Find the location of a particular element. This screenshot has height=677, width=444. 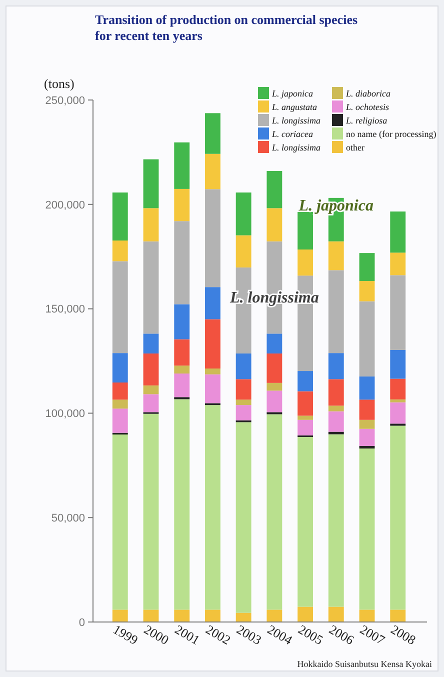

y-axis-title: (tons) is located at coordinates (59, 83).